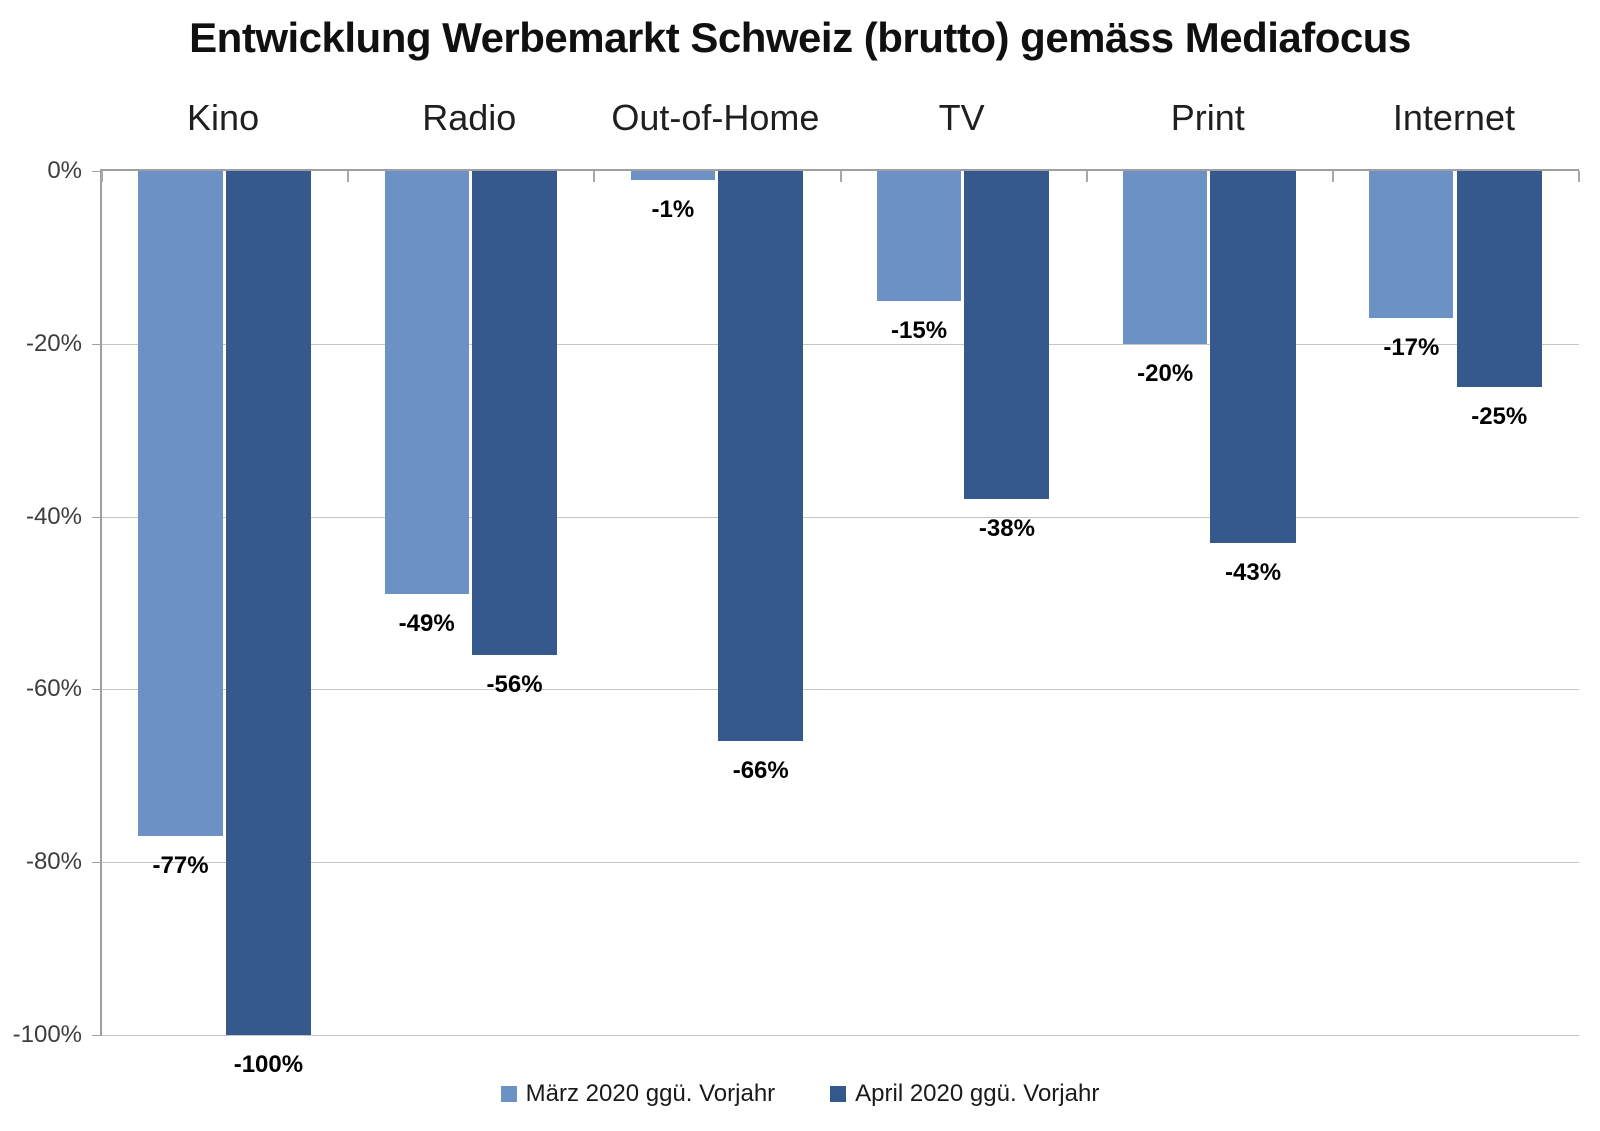 The image size is (1600, 1131). Describe the element at coordinates (919, 330) in the screenshot. I see `bar-value-label: -15%` at that location.